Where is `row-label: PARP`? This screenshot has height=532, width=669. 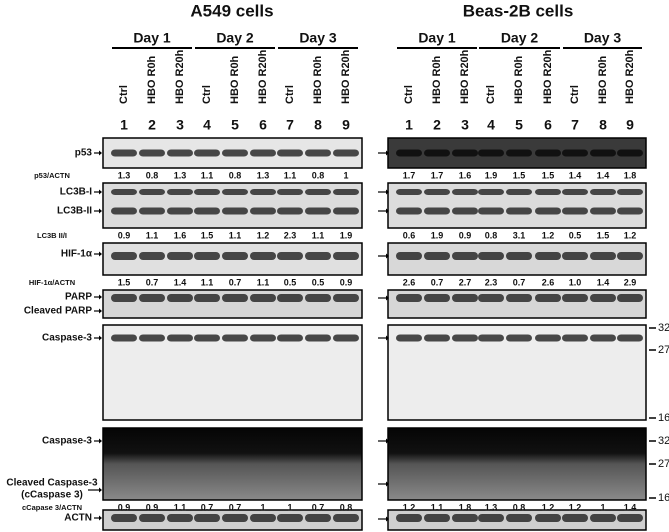 row-label: PARP is located at coordinates (78, 297).